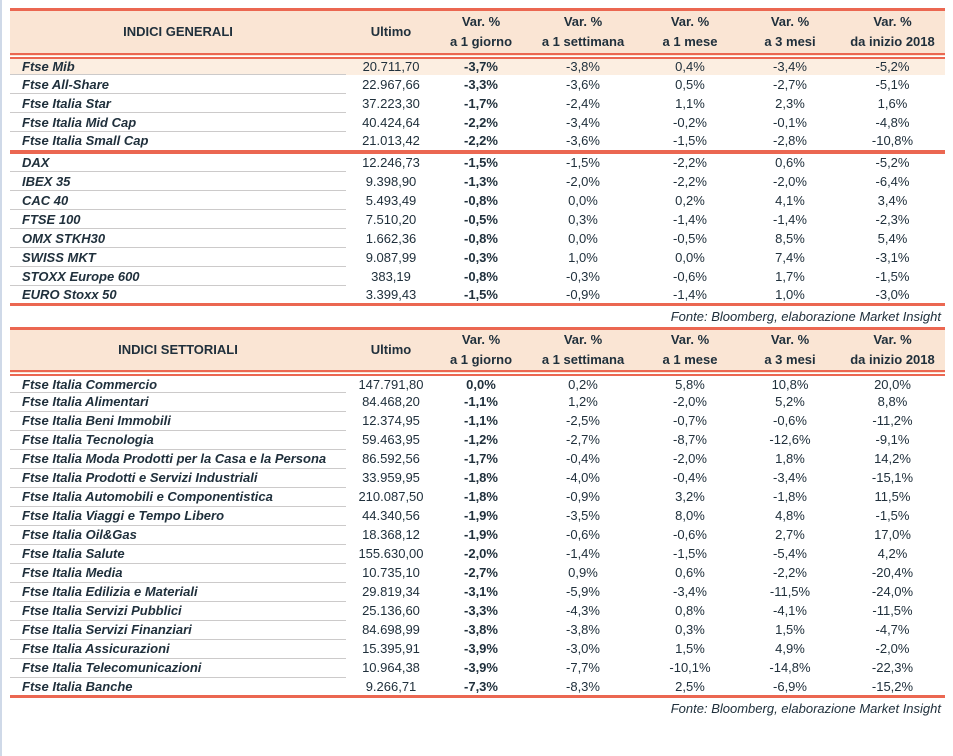 This screenshot has width=953, height=756. I want to click on col-header-var-3: Var. % a 3 mesi, so click(790, 34).